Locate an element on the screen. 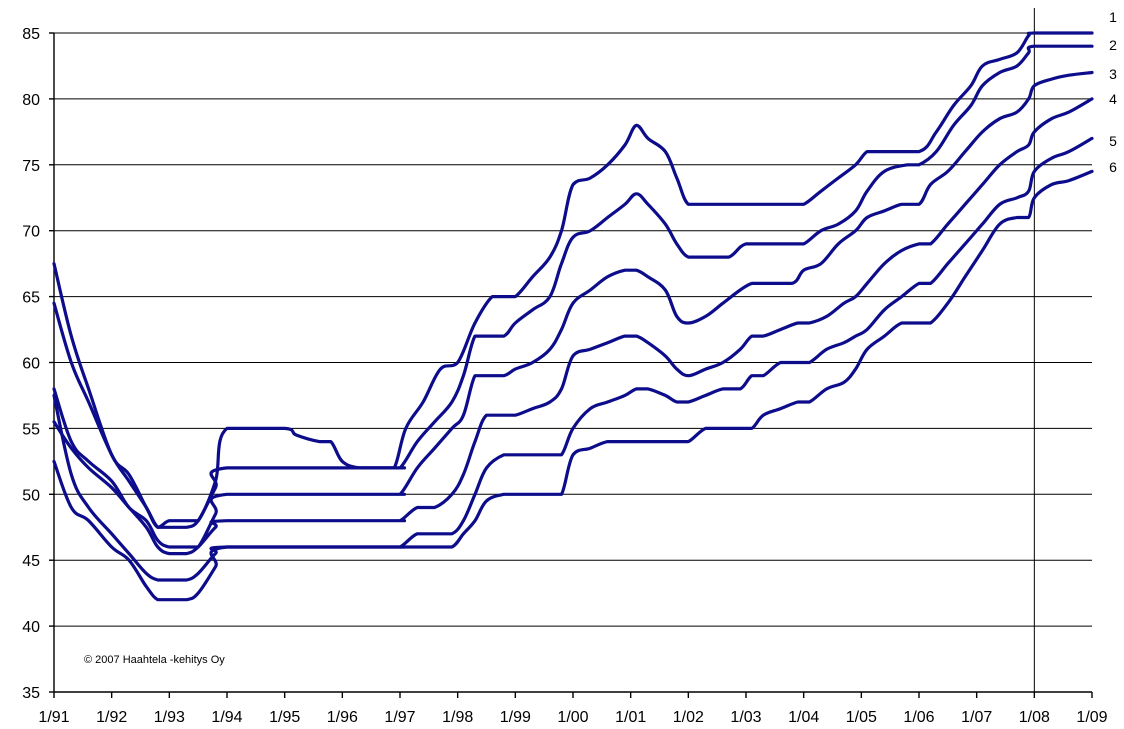 This screenshot has width=1124, height=729. x-tick-label: 1/08 is located at coordinates (1034, 717).